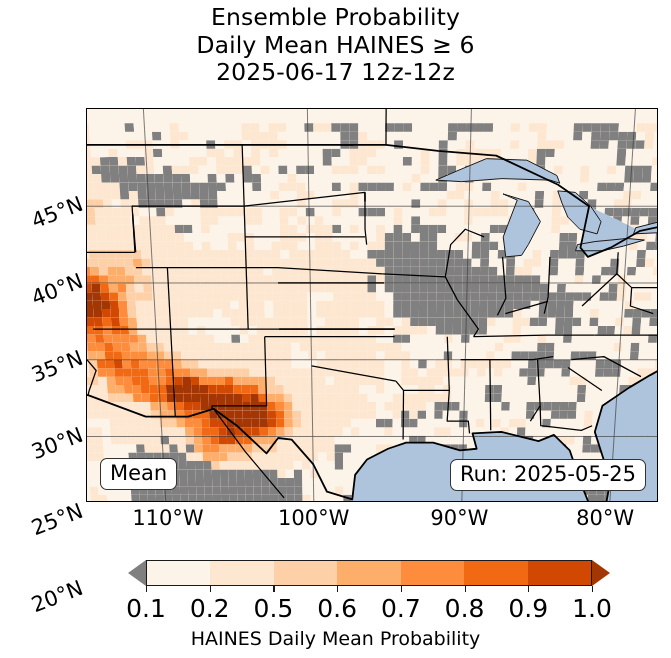 Image resolution: width=671 pixels, height=658 pixels. What do you see at coordinates (547, 474) in the screenshot?
I see `model-run-annotation-box: Run: 2025-05-25` at bounding box center [547, 474].